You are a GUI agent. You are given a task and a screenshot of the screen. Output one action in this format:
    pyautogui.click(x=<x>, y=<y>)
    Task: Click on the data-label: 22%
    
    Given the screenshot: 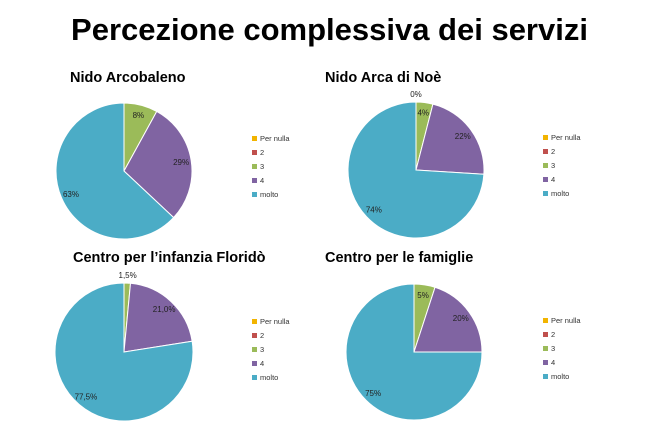 What is the action you would take?
    pyautogui.click(x=463, y=136)
    